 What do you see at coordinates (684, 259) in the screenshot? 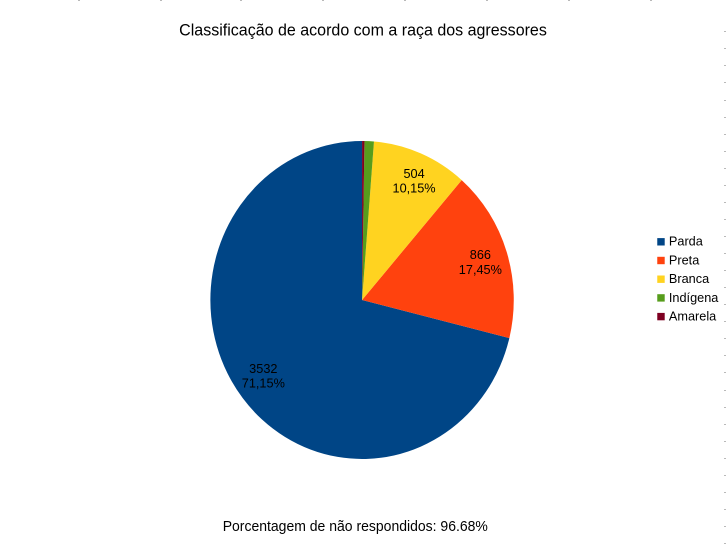
I see `svg-text: Preta` at bounding box center [684, 259].